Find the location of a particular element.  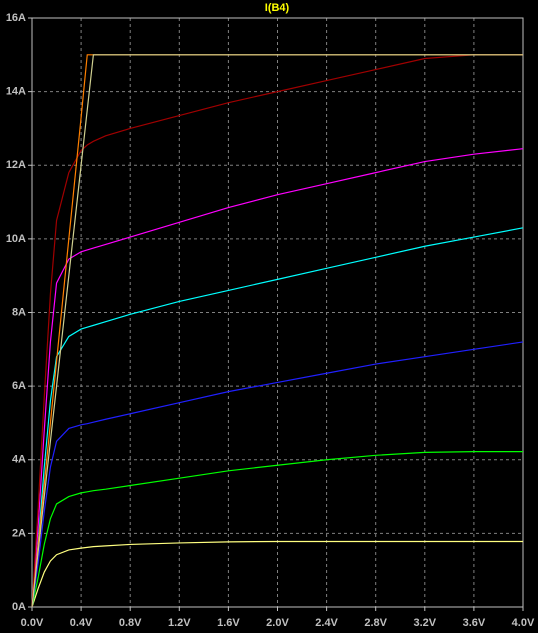

y-tick-label: 12A is located at coordinates (16, 165).